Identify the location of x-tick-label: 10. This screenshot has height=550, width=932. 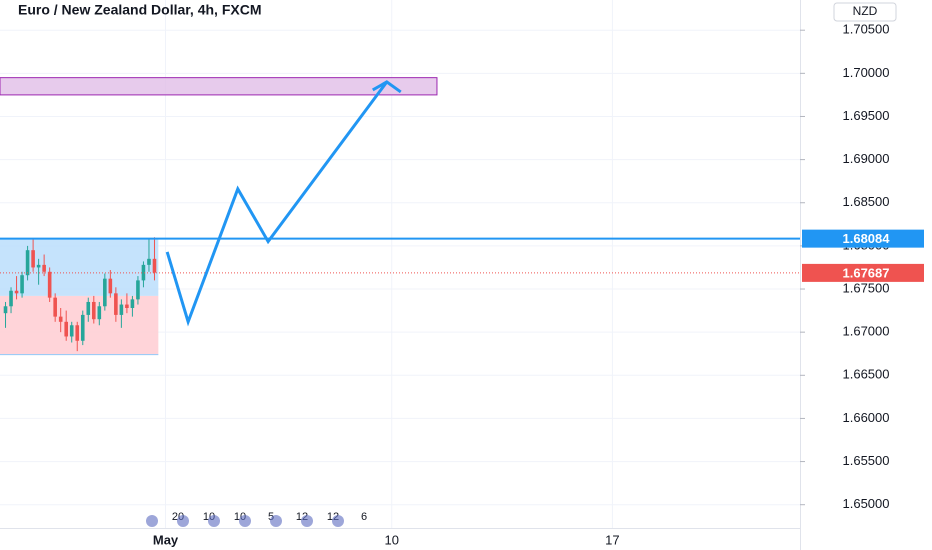
(391, 539).